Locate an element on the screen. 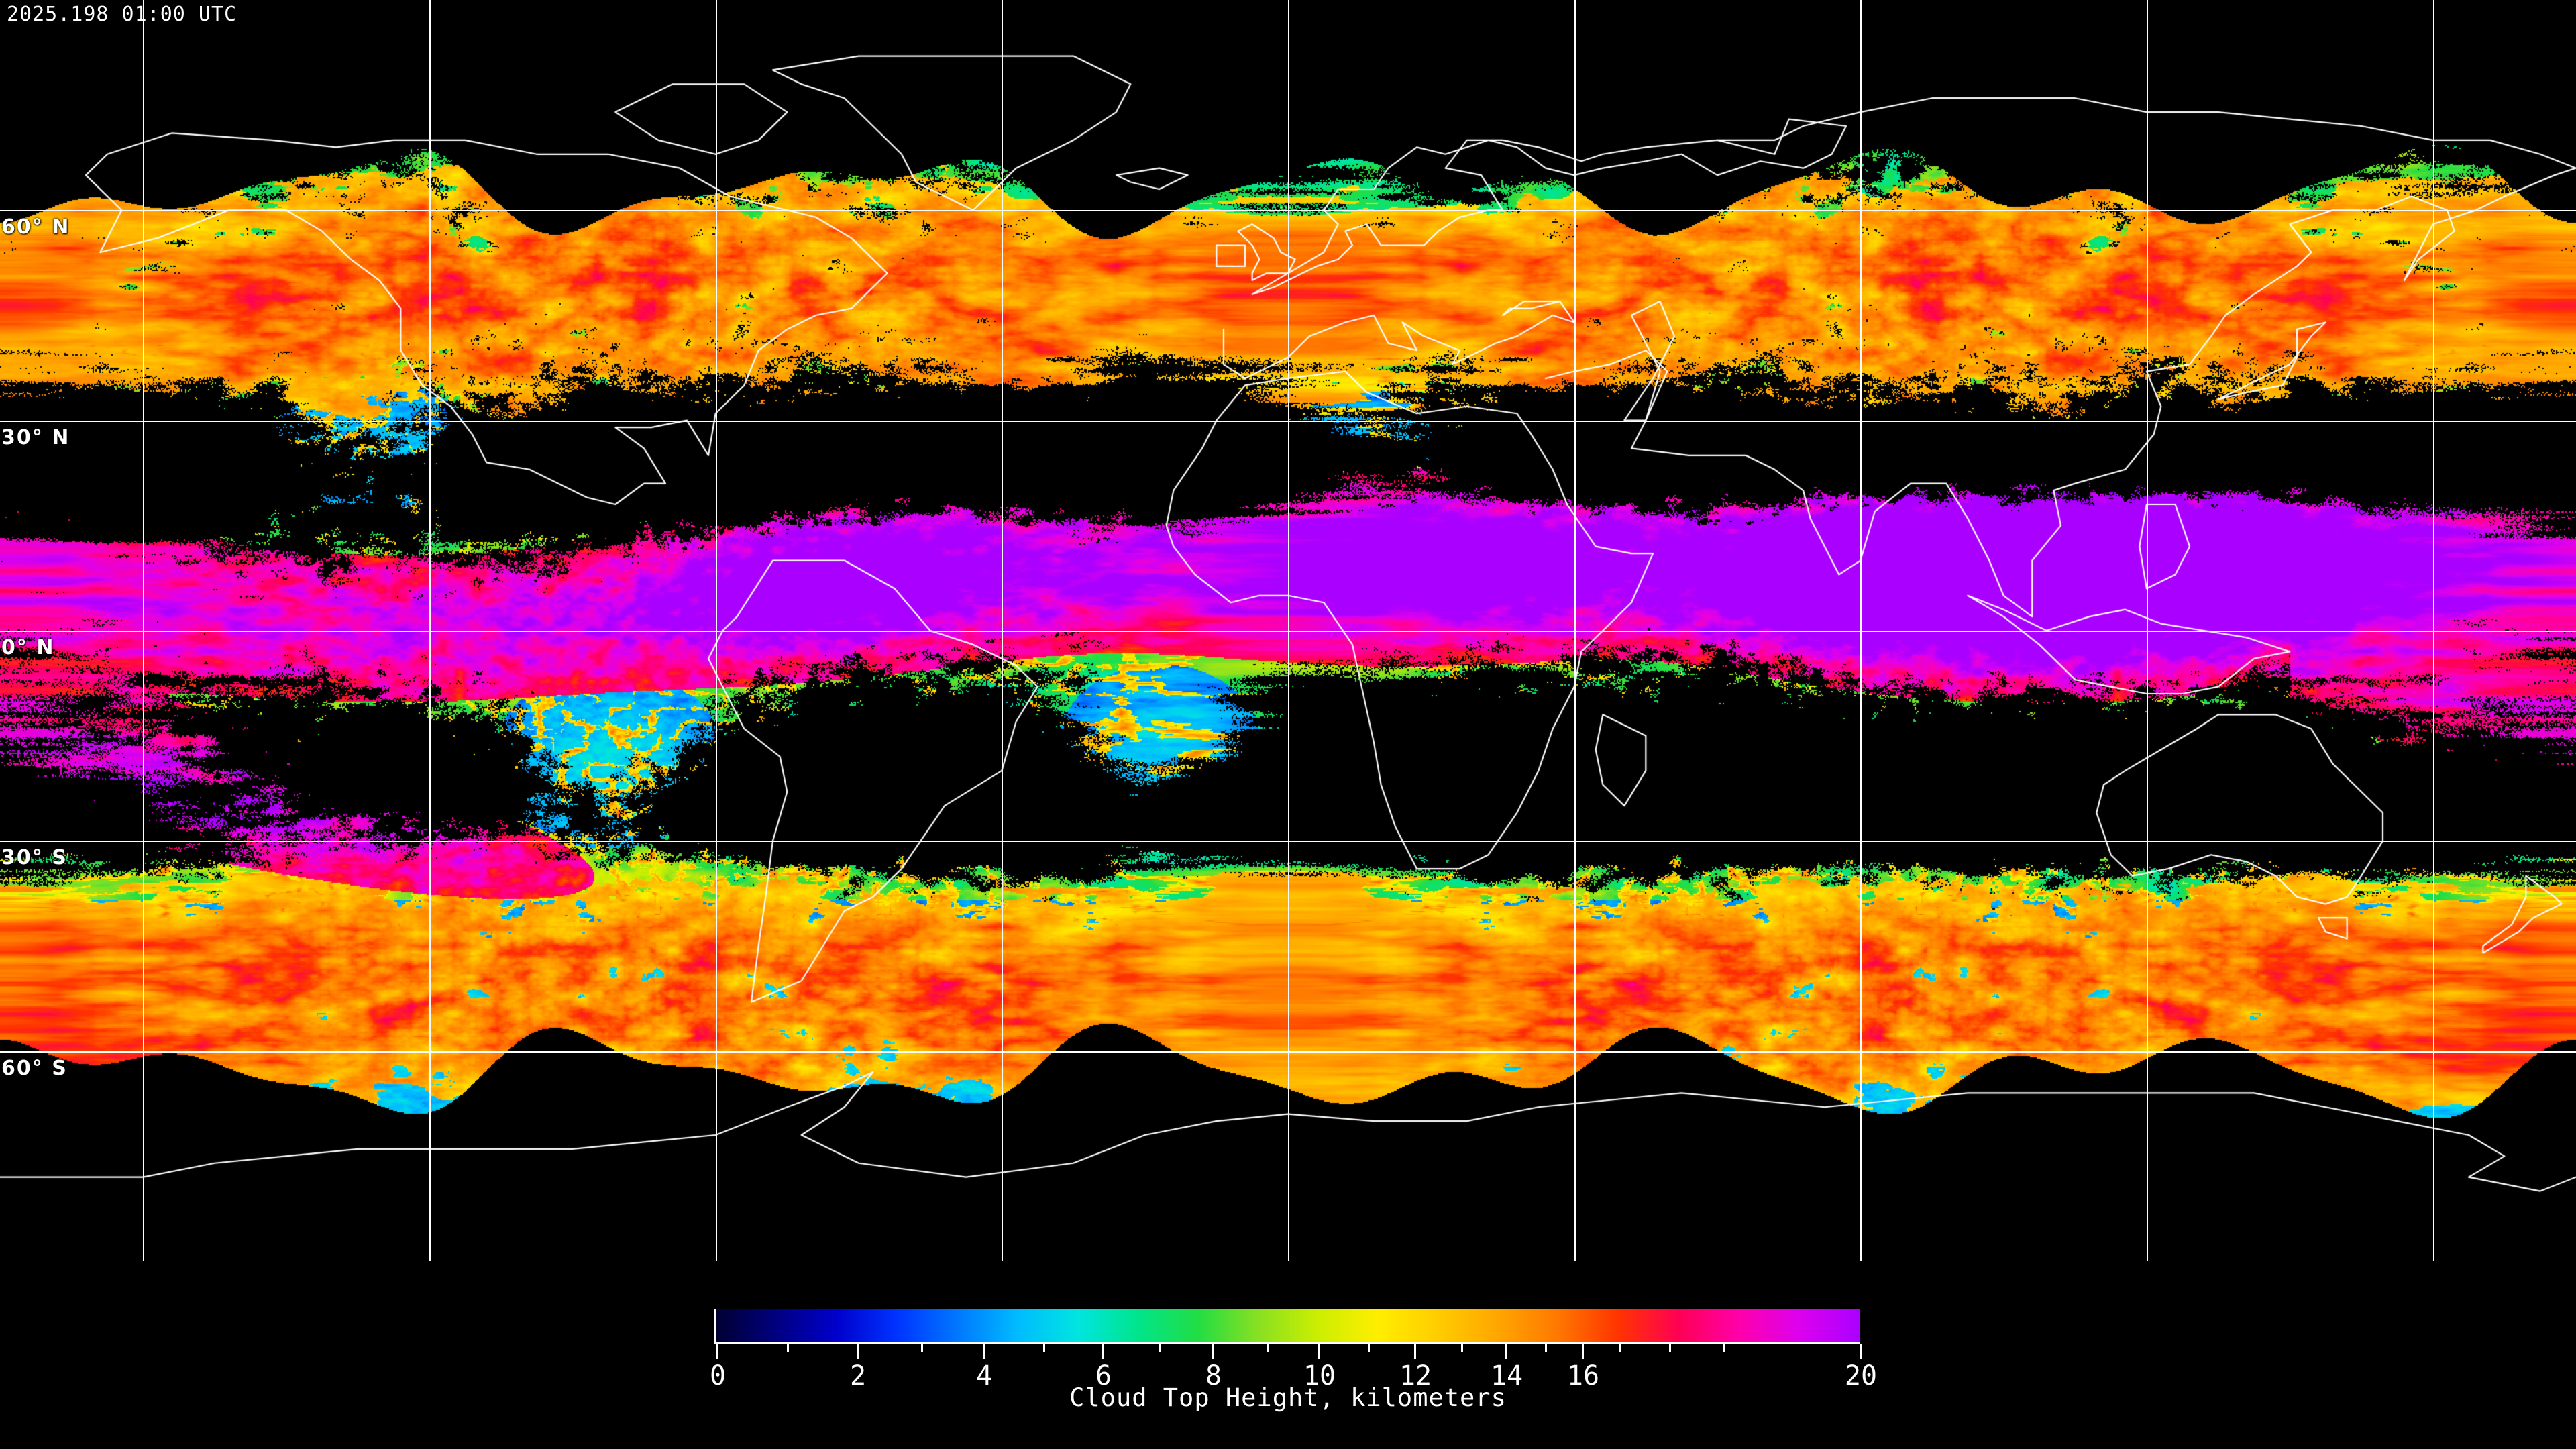 The width and height of the screenshot is (2576, 1449). colorbar-tick-label: 16 is located at coordinates (1583, 1375).